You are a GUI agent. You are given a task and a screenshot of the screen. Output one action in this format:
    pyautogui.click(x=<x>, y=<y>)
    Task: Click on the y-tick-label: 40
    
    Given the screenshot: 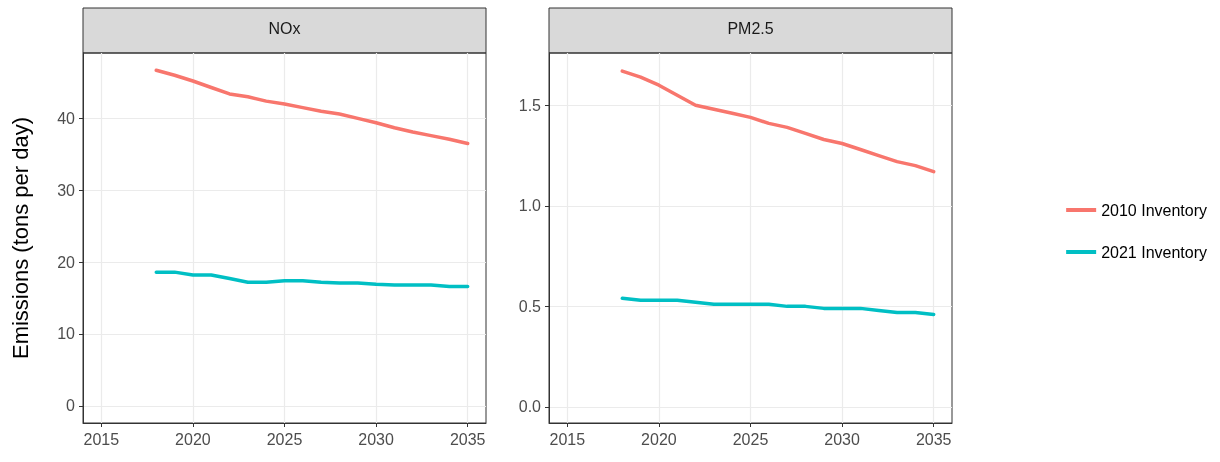 What is the action you would take?
    pyautogui.click(x=66, y=118)
    